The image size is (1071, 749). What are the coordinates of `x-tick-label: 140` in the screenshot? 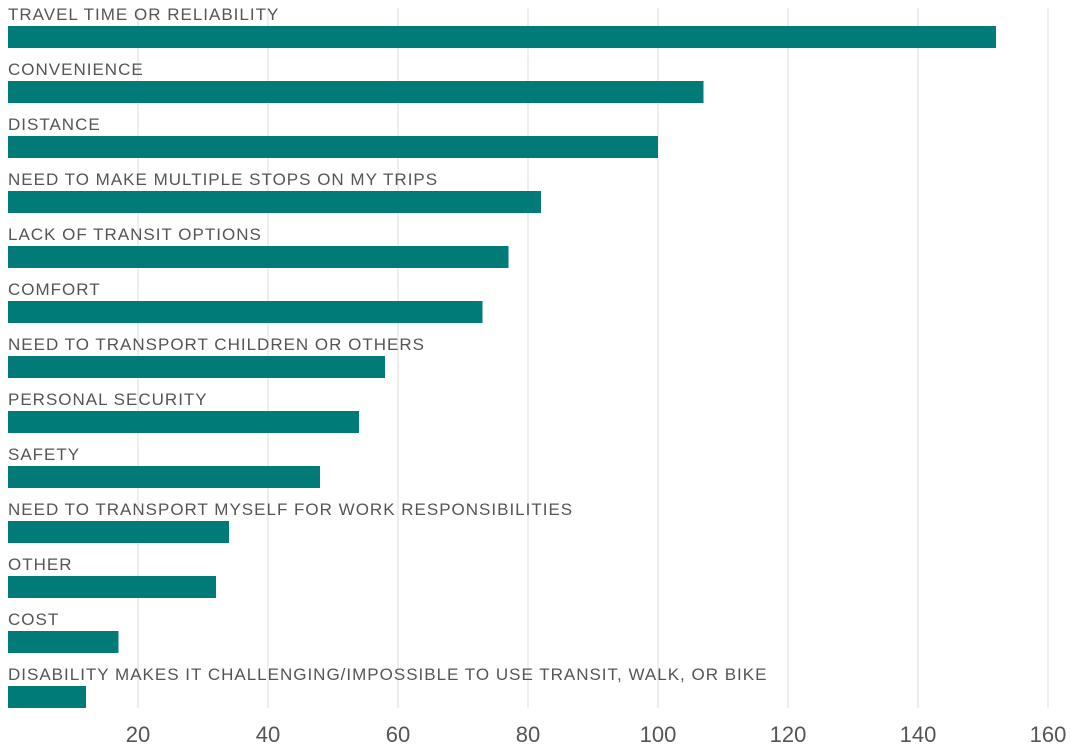 It's located at (918, 734).